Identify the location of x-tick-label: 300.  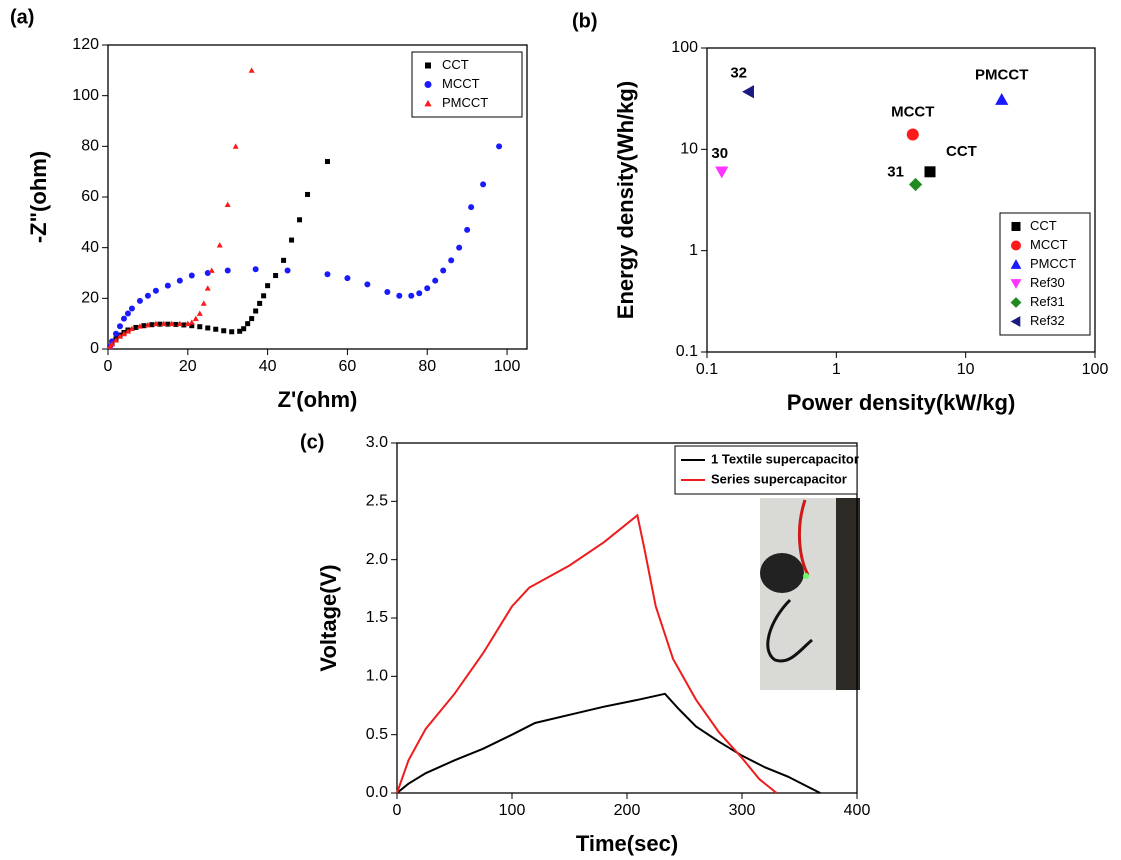
(742, 810).